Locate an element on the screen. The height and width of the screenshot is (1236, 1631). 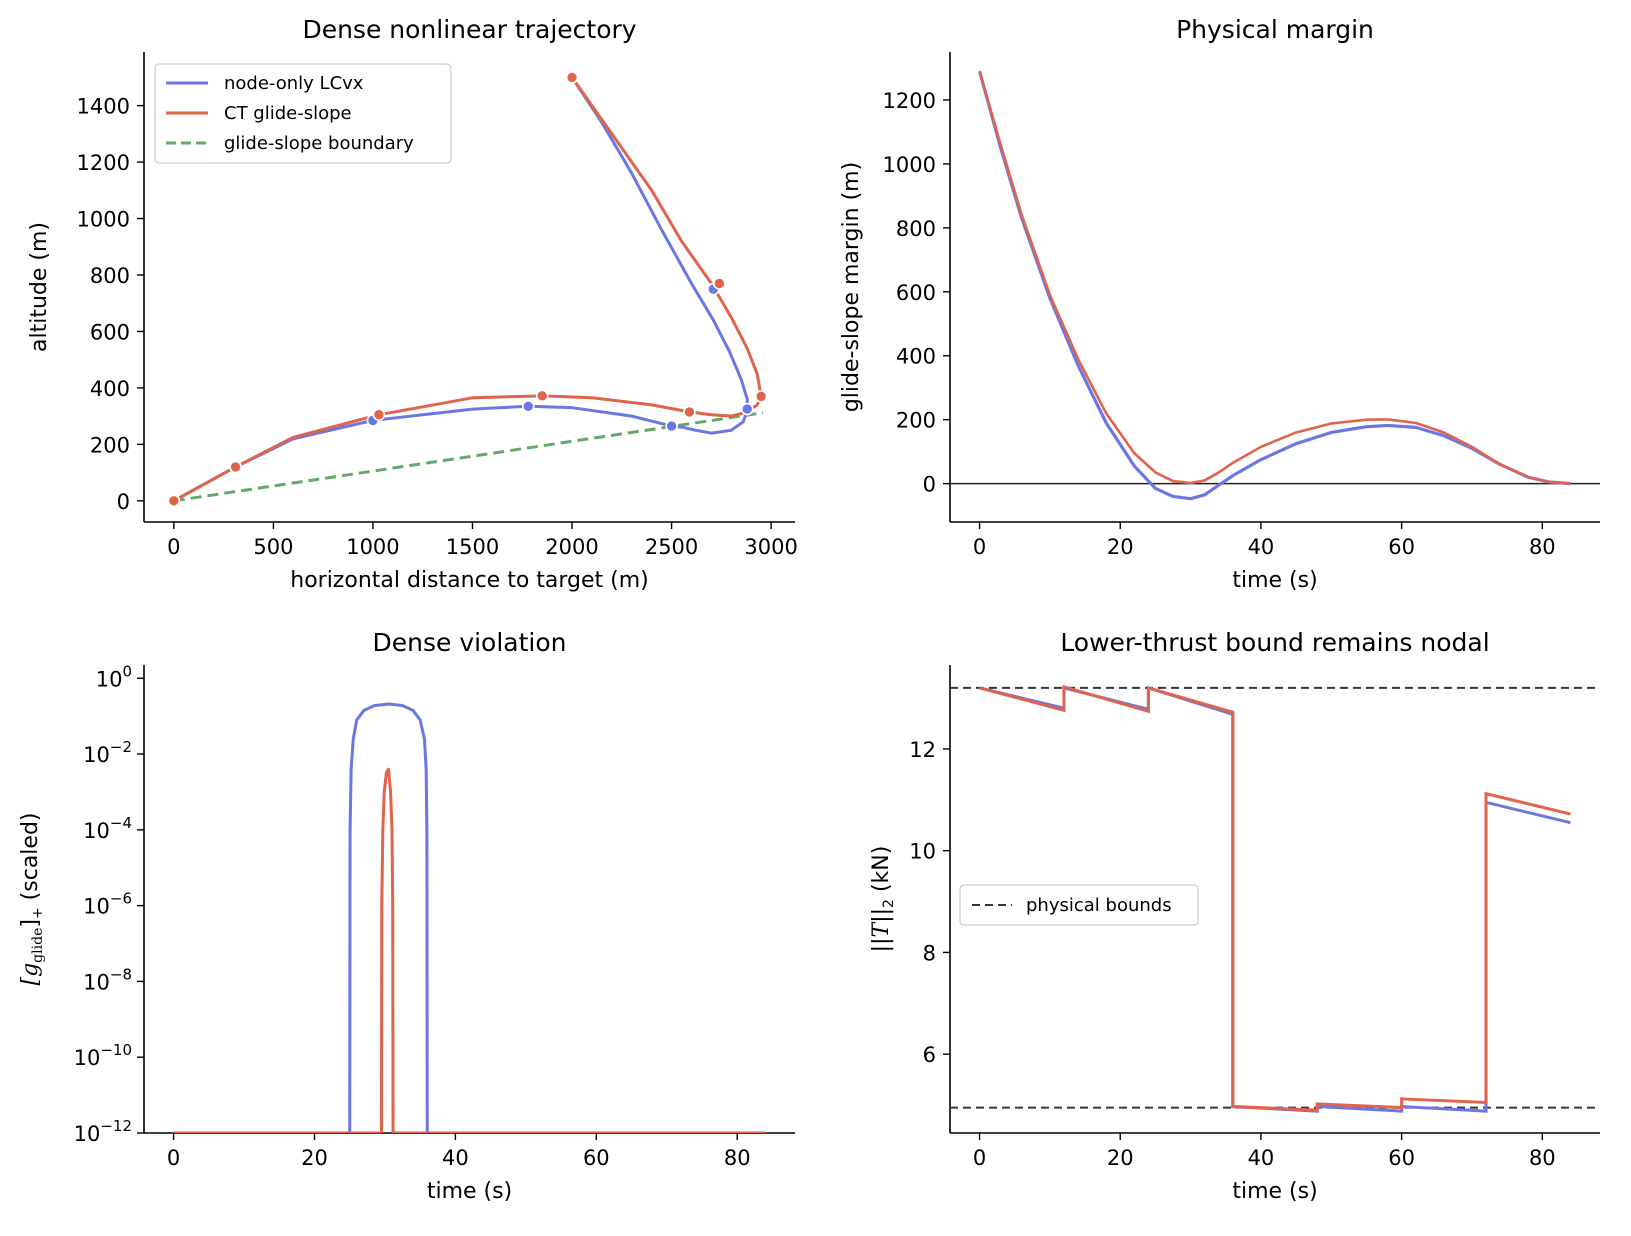
y-tick-label: 12 is located at coordinates (922, 750).